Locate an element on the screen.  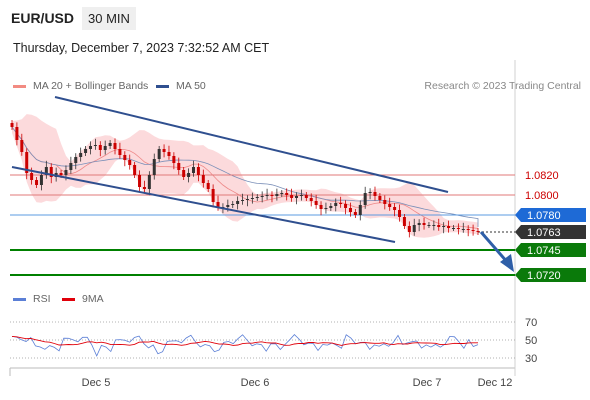
x-tick-label: Dec 12 is located at coordinates (495, 383).